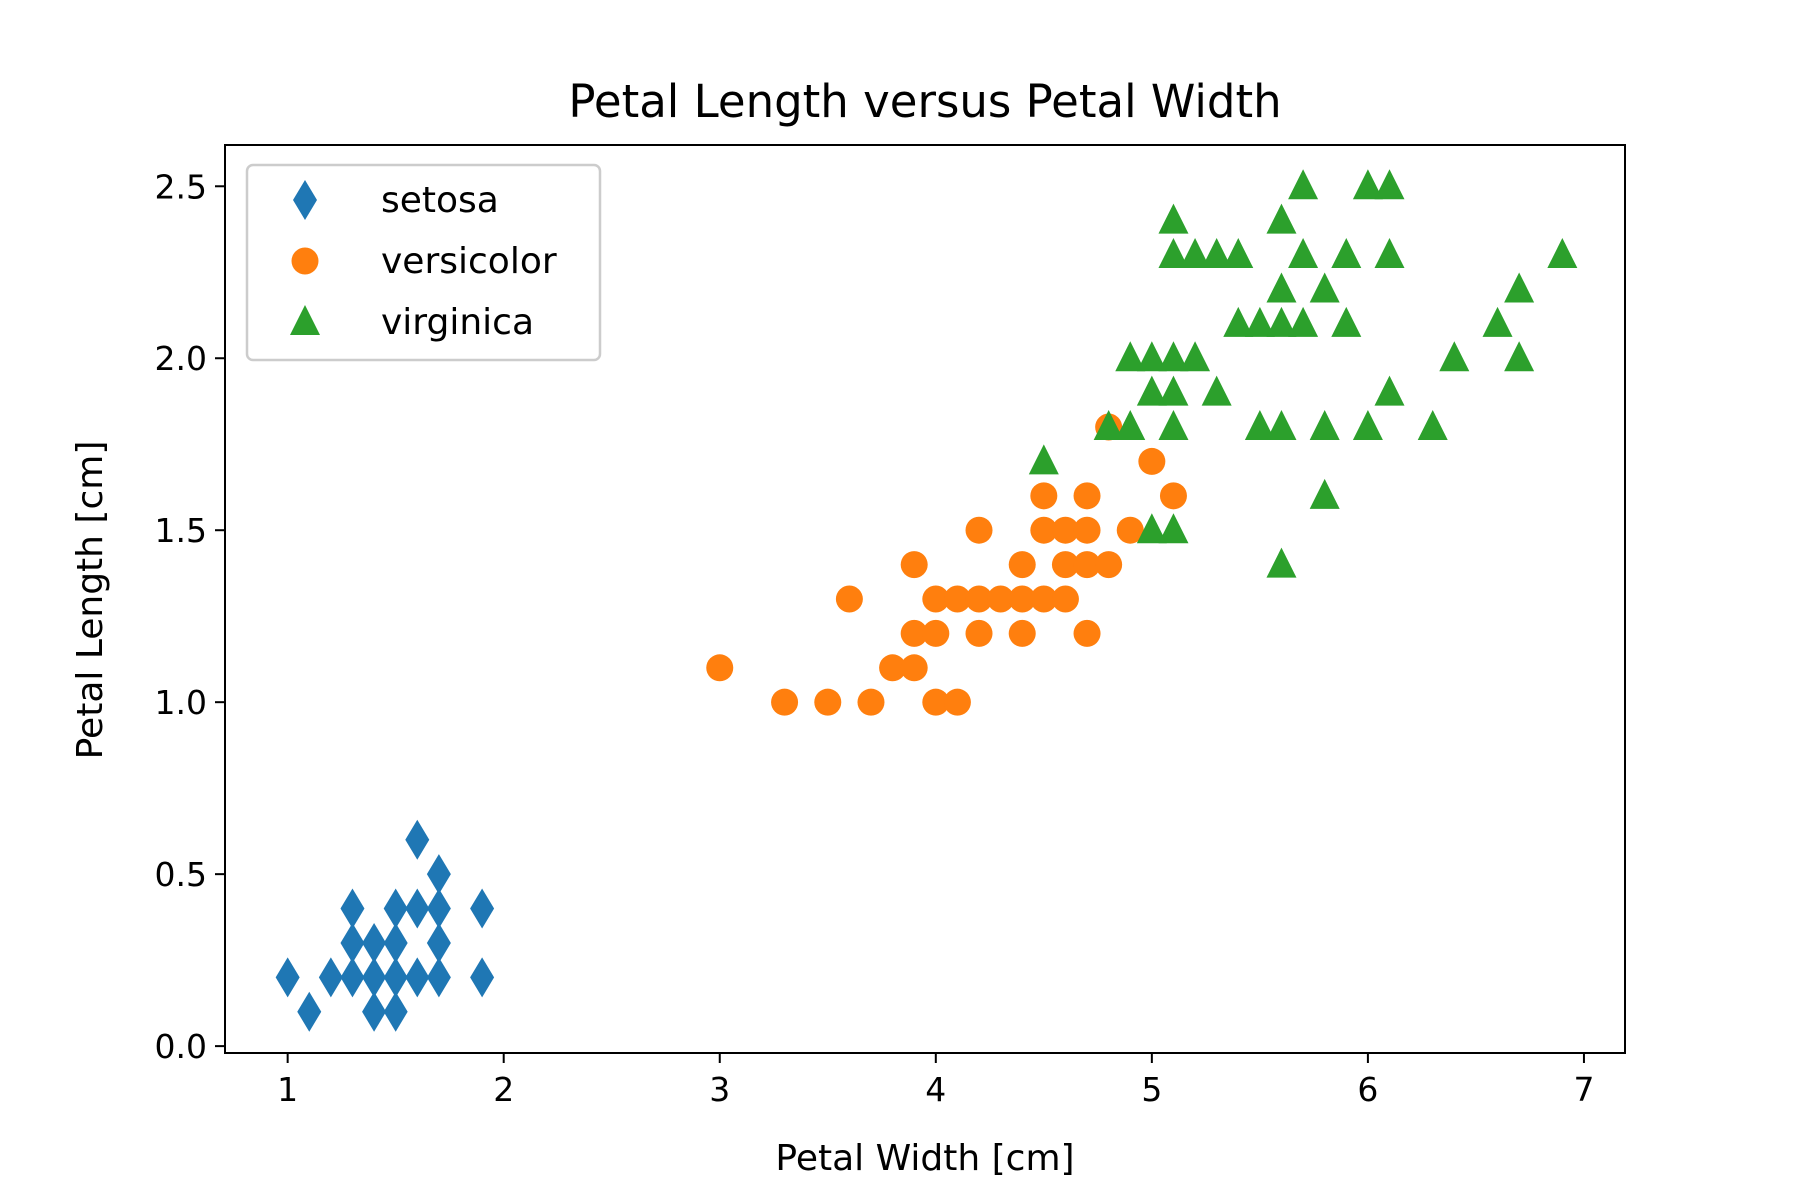  What do you see at coordinates (1151, 1089) in the screenshot?
I see `x-tick-label: 5` at bounding box center [1151, 1089].